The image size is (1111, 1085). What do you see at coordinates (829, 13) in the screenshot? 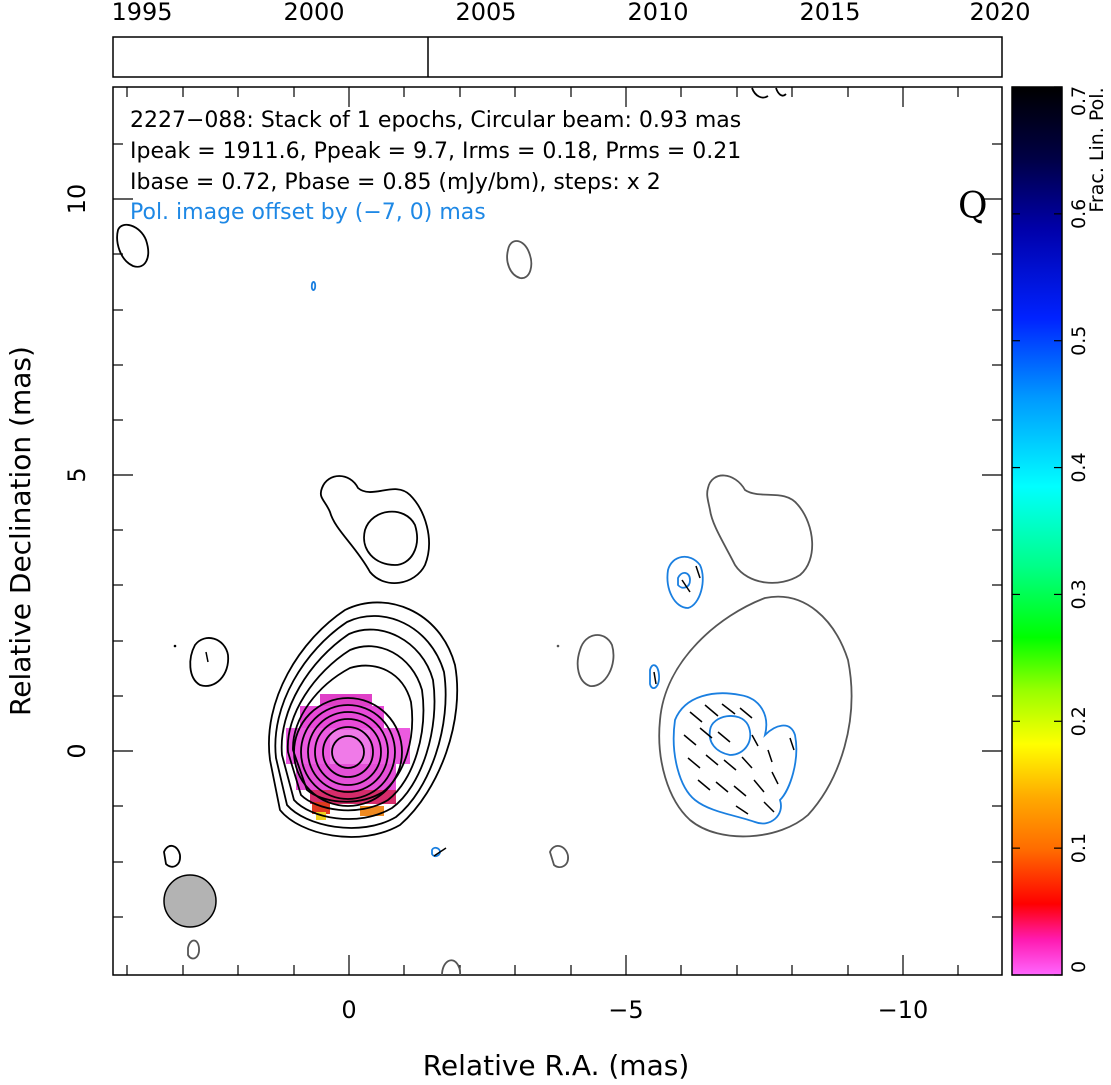
I see `timeline-year-label: 2015` at bounding box center [829, 13].